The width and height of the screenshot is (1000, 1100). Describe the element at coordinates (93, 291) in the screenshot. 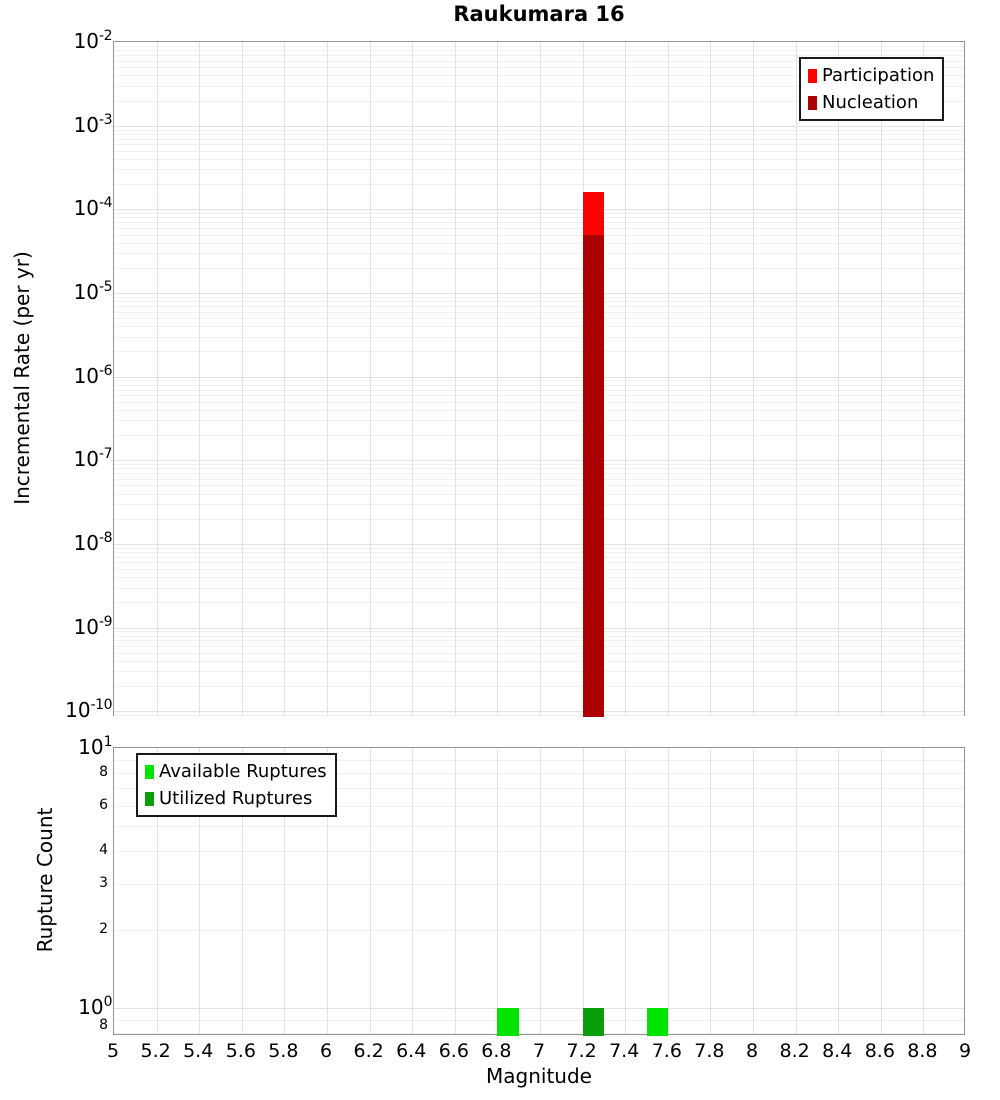

I see `y-tick-label: 10⁻⁵` at that location.